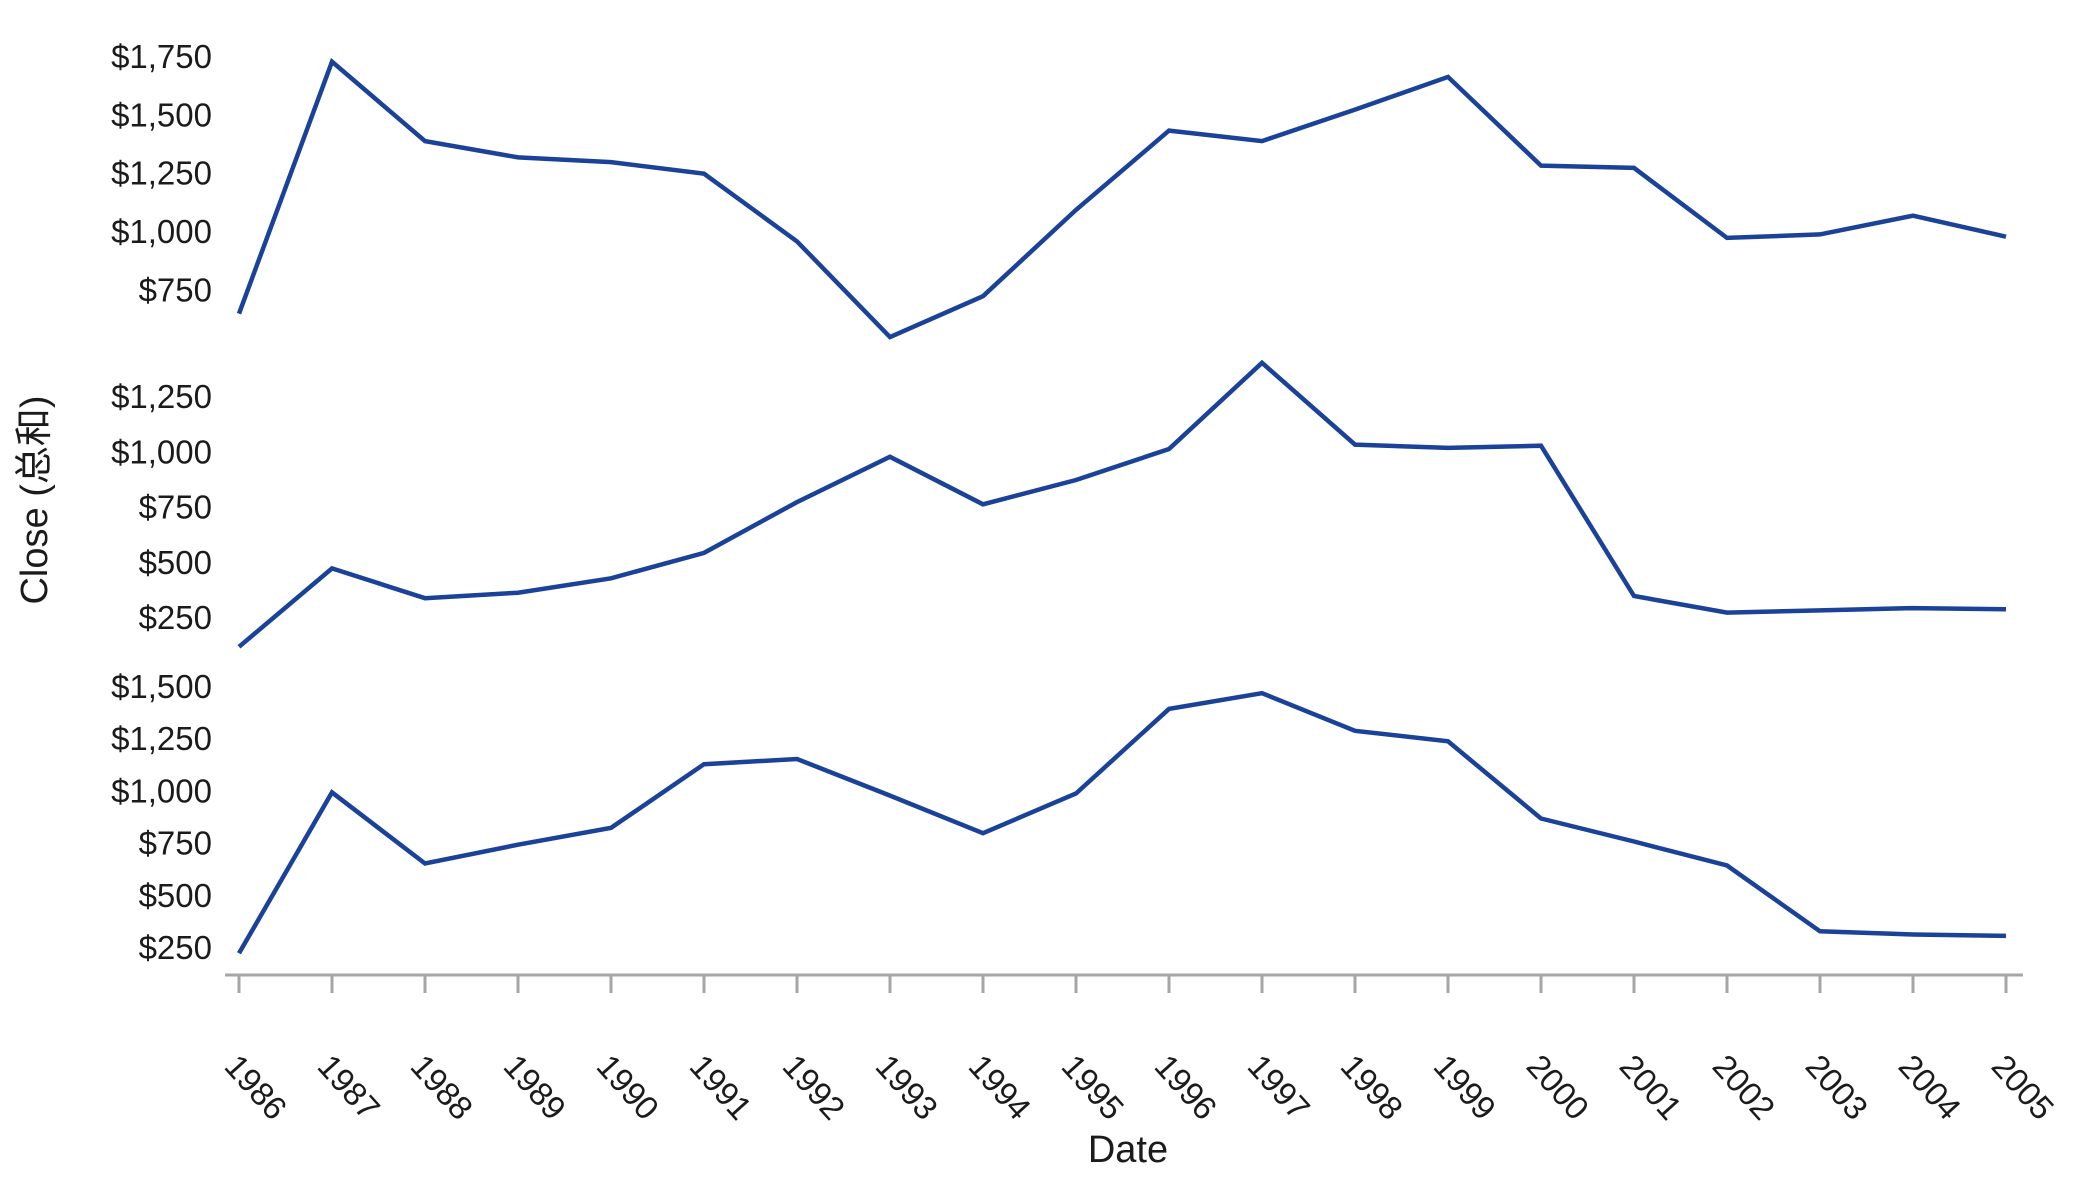  Describe the element at coordinates (1122, 984) in the screenshot. I see `x-axis-ticks` at that location.